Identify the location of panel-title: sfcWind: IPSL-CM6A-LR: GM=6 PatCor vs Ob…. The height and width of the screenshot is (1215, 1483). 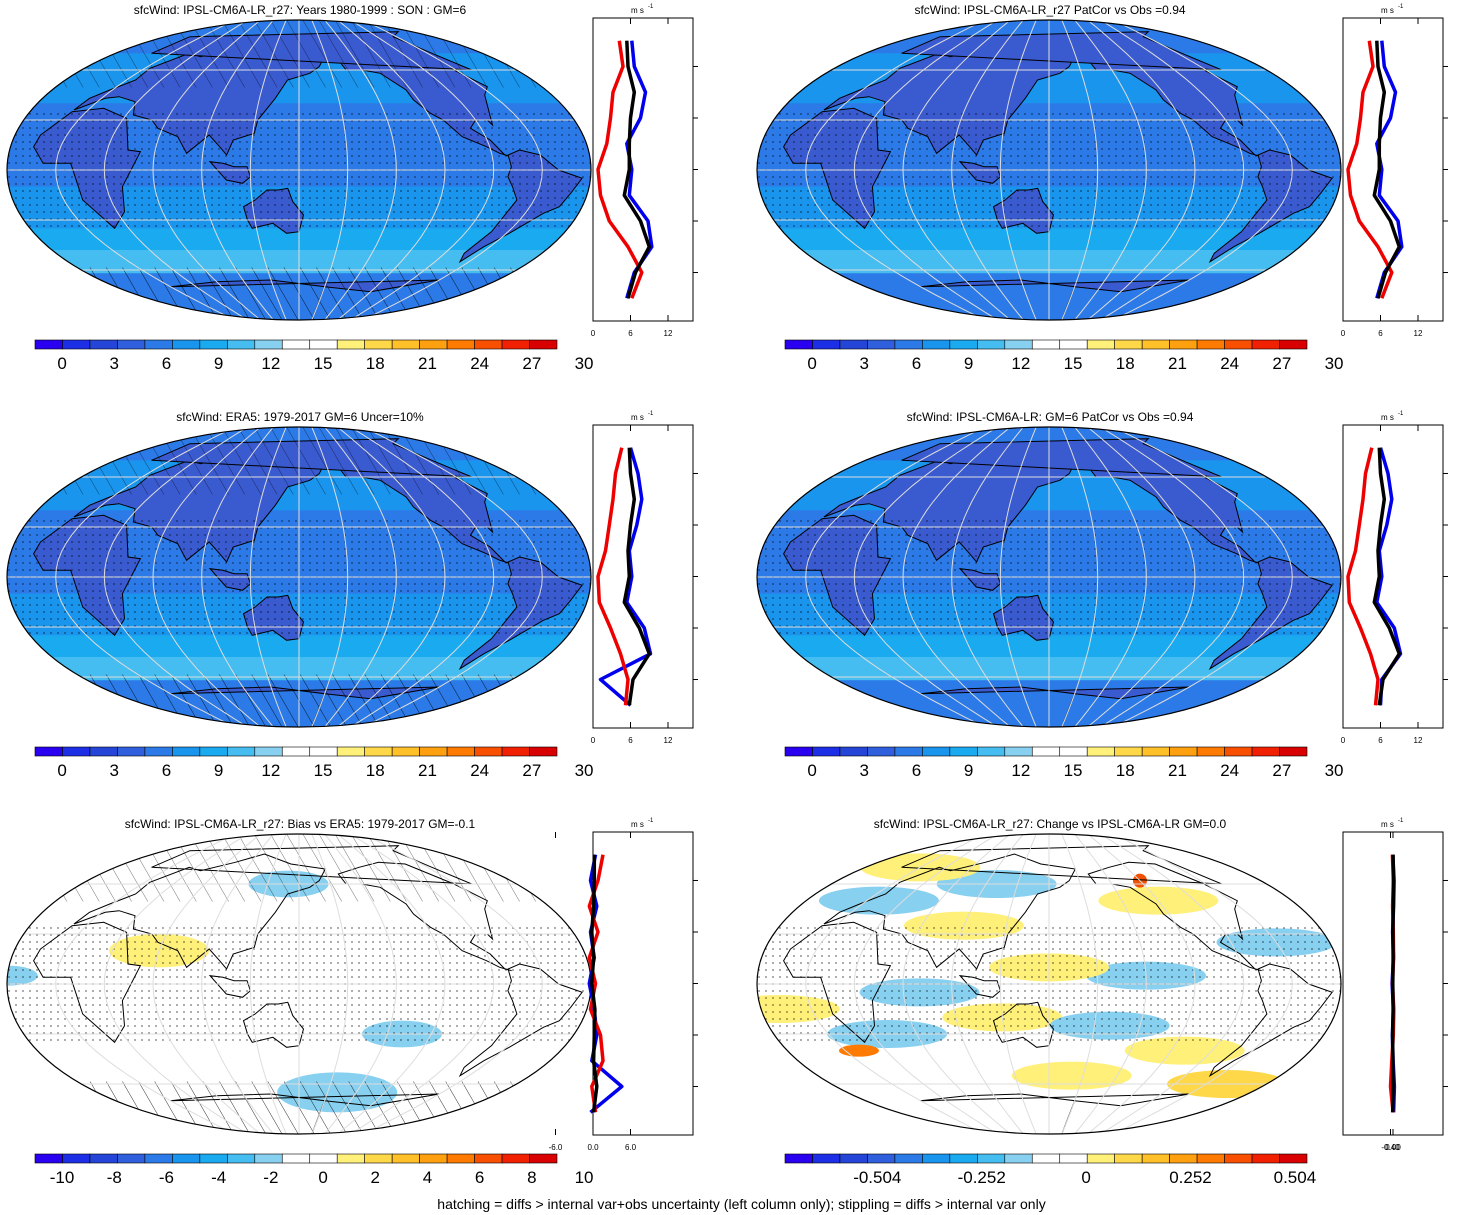
(1050, 417).